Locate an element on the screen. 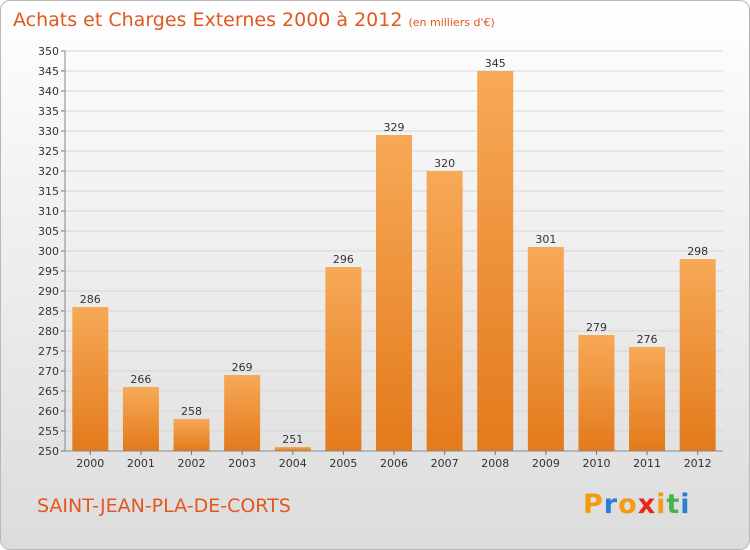  y-tick-label: 290 is located at coordinates (48, 291).